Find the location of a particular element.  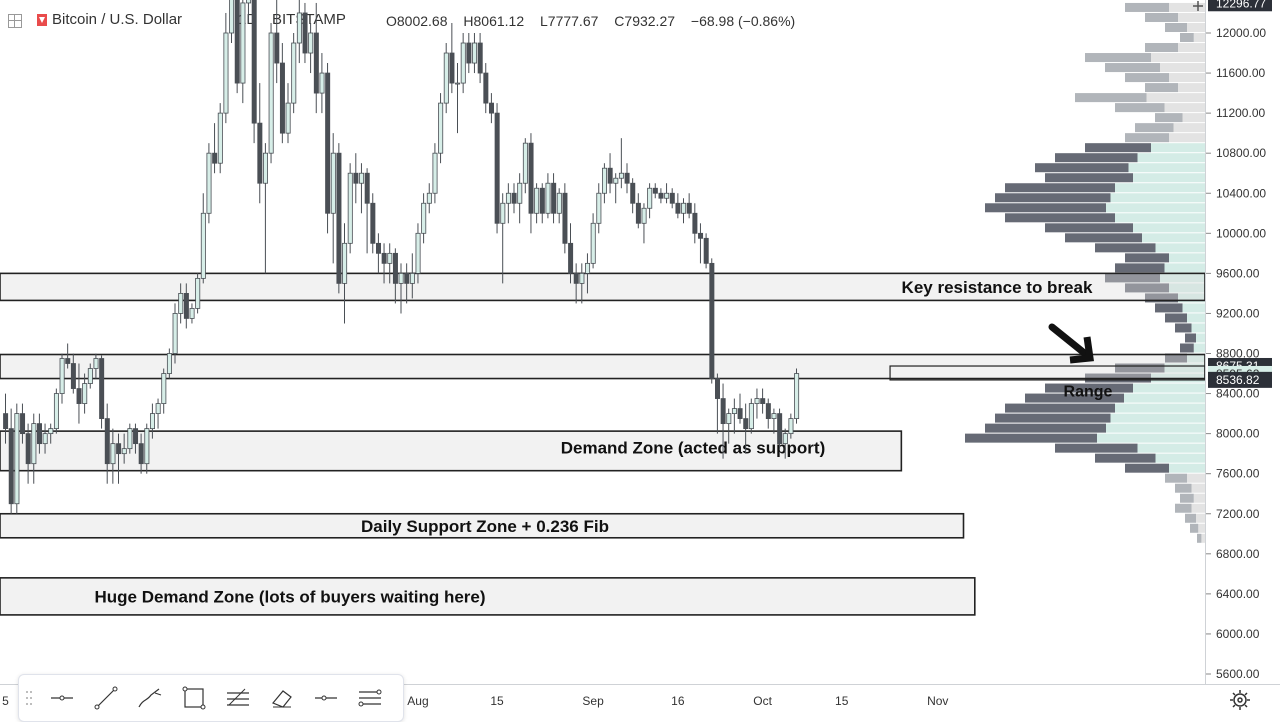

horizontal-line-tool-icon is located at coordinates (62, 698).